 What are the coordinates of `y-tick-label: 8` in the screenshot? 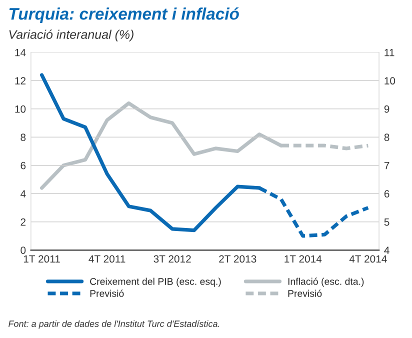 It's located at (23, 138).